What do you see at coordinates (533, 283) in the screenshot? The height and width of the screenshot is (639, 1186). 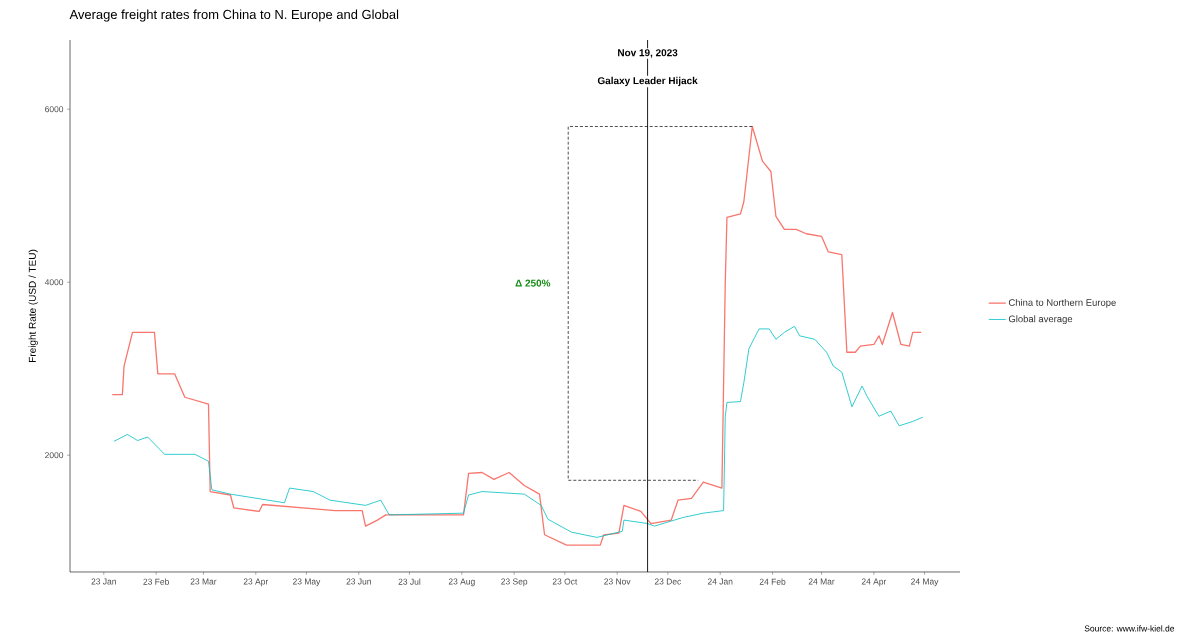 I see `annotation: Δ 250%` at bounding box center [533, 283].